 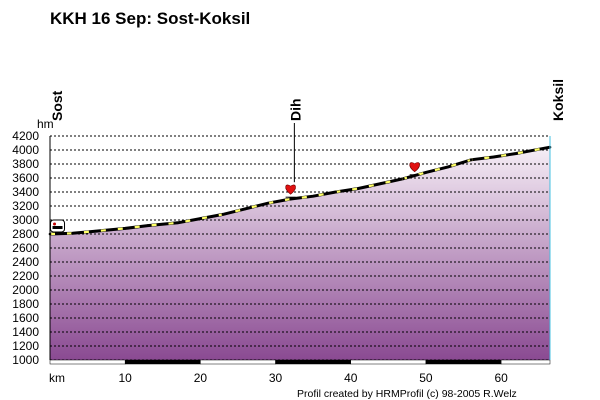 I want to click on y-tick-label: 3400, so click(x=25, y=192).